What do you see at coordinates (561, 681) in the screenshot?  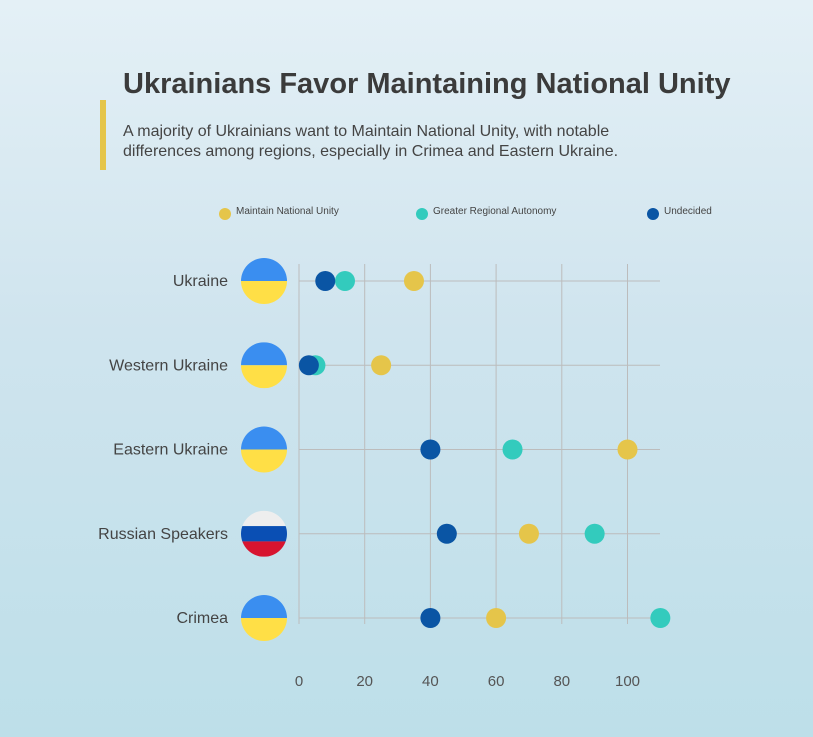 I see `x-tick-label: 80` at bounding box center [561, 681].